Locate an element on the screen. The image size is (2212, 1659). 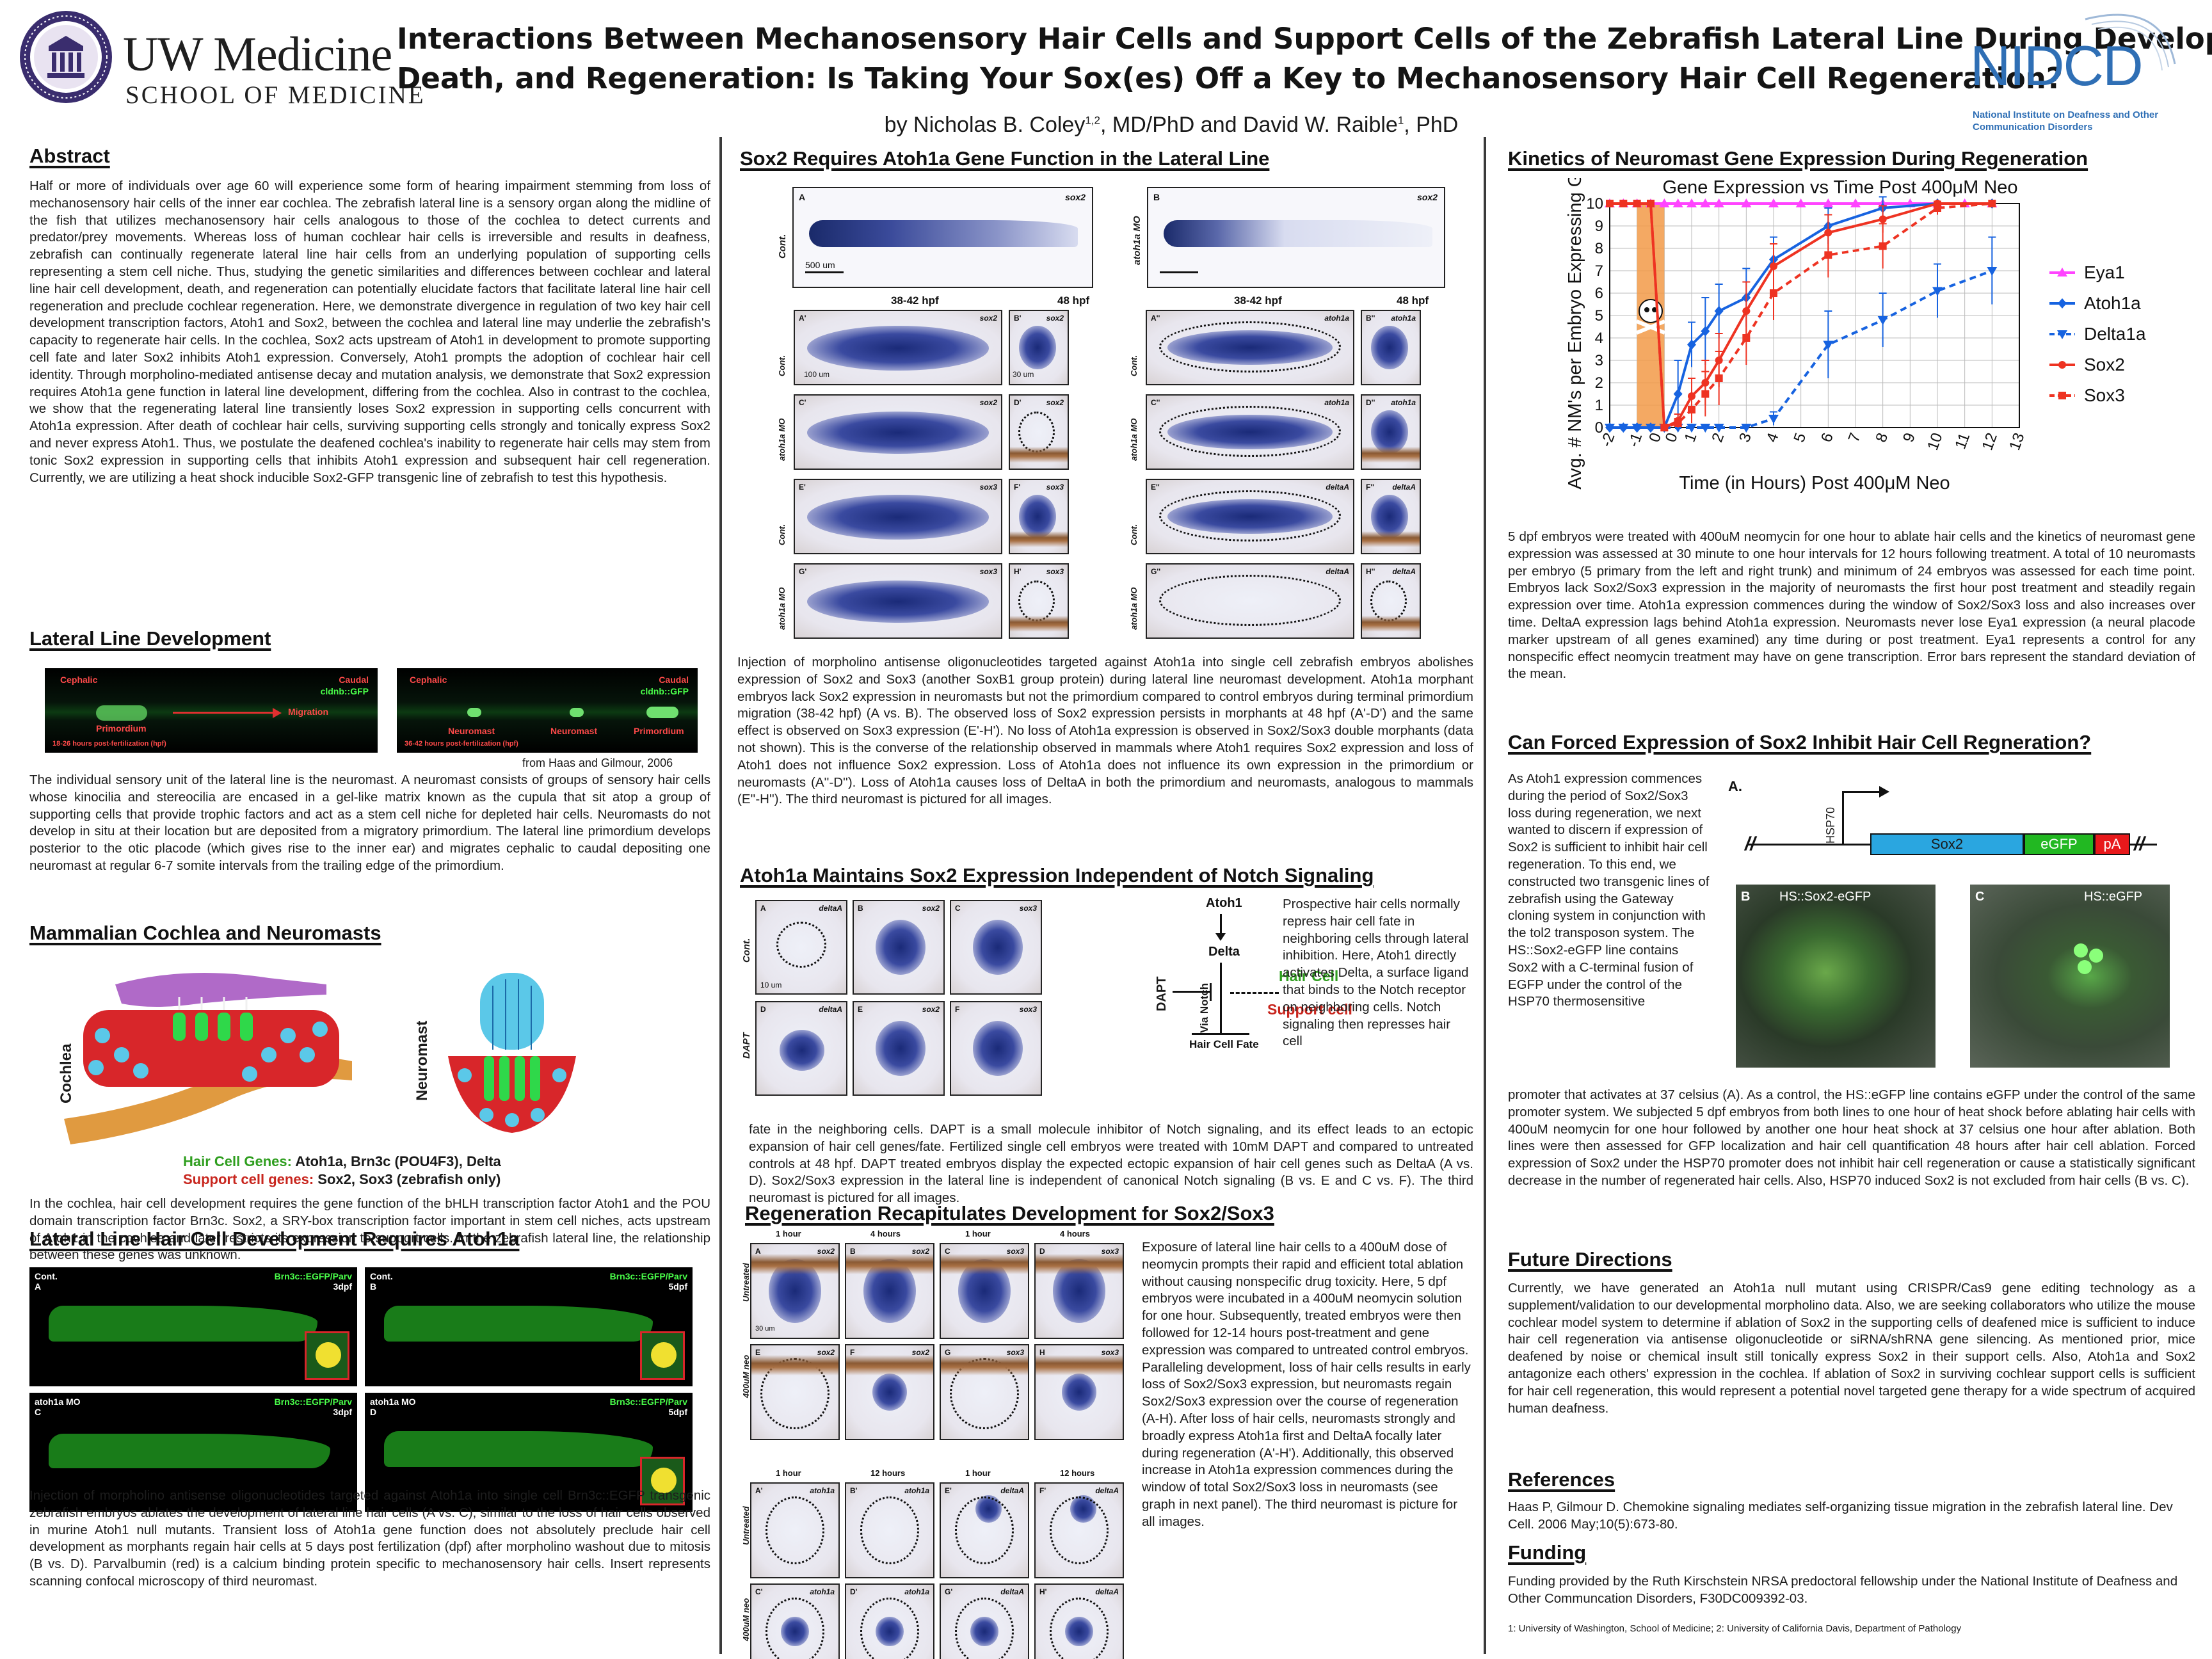
img2-primordium: Primordium is located at coordinates (659, 731).